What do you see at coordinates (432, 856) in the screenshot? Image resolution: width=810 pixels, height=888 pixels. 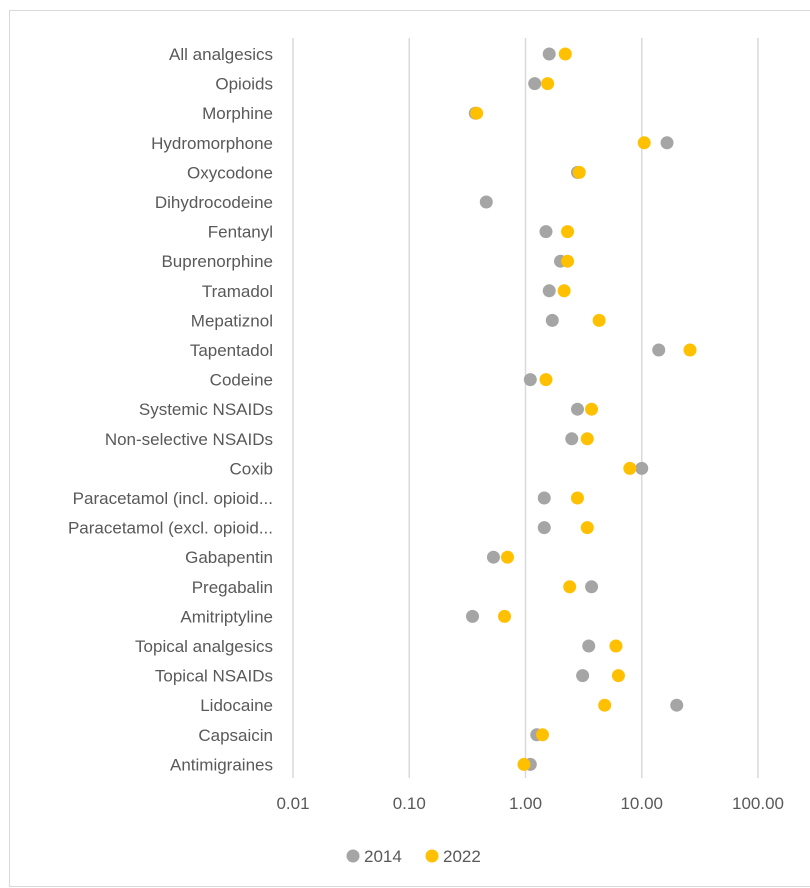 I see `legend-marker-2022` at bounding box center [432, 856].